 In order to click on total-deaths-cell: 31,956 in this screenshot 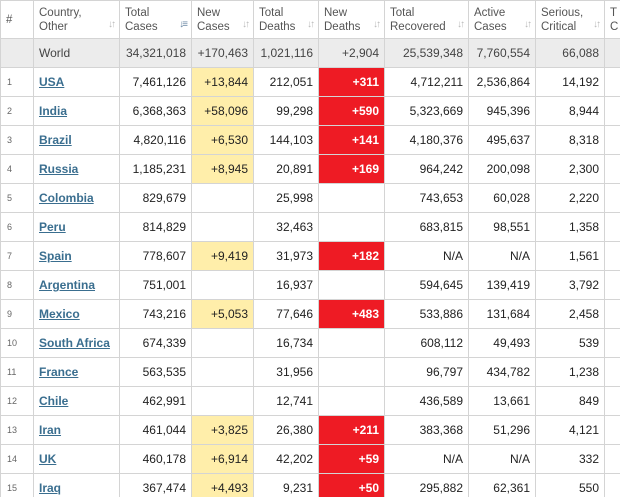, I will do `click(286, 372)`.